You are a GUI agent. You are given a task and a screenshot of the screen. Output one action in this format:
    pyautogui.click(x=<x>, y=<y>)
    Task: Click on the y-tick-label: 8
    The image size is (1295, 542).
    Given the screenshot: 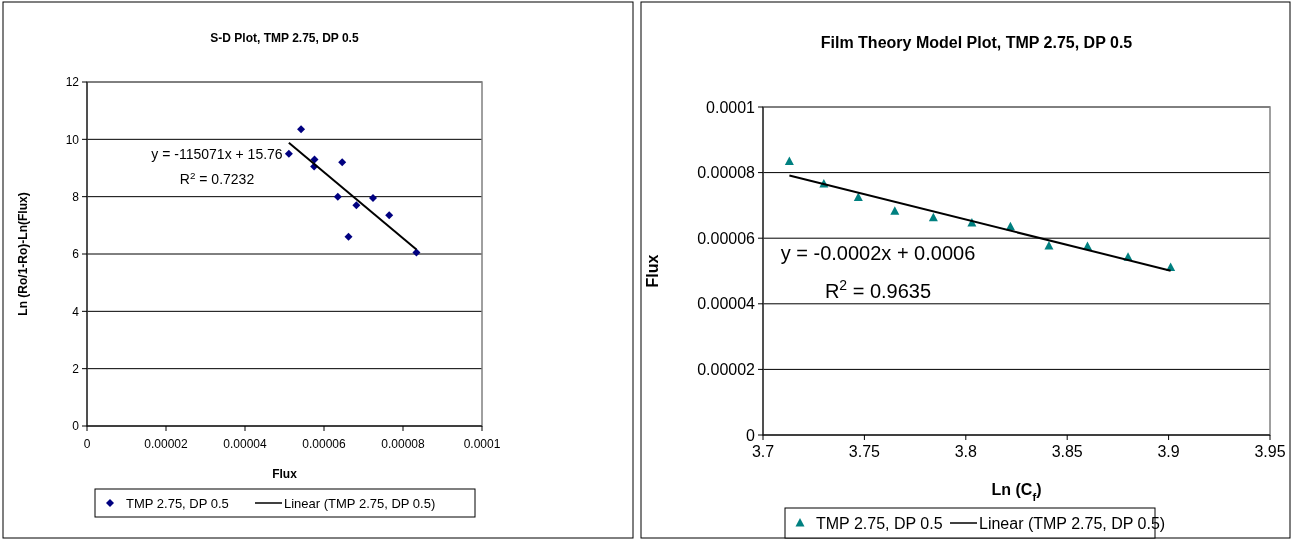 What is the action you would take?
    pyautogui.click(x=76, y=196)
    